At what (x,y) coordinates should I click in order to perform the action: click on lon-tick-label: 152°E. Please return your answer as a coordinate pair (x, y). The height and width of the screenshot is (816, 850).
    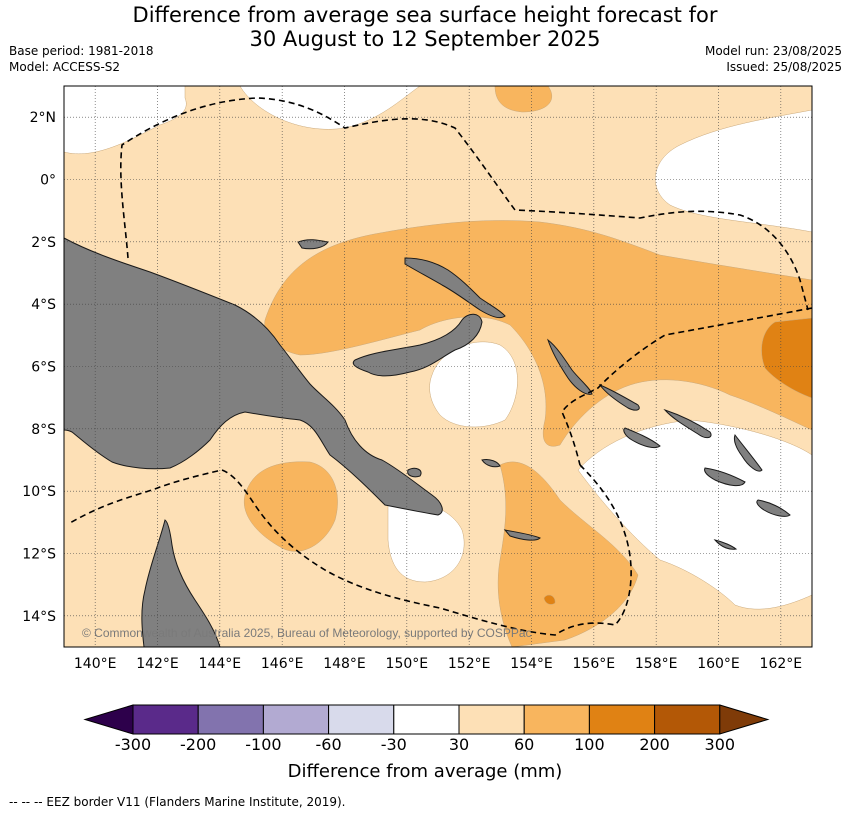
    Looking at the image, I should click on (469, 664).